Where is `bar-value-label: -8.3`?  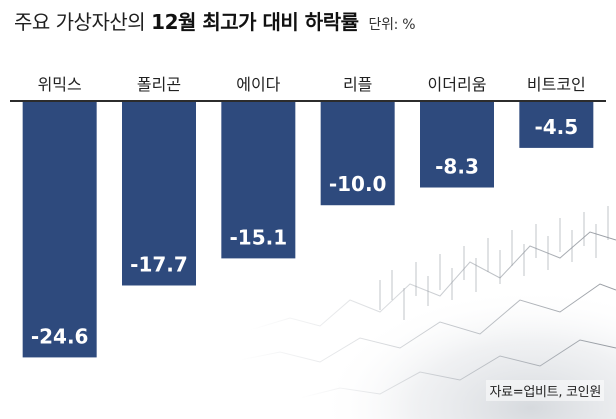
bar-value-label: -8.3 is located at coordinates (457, 167).